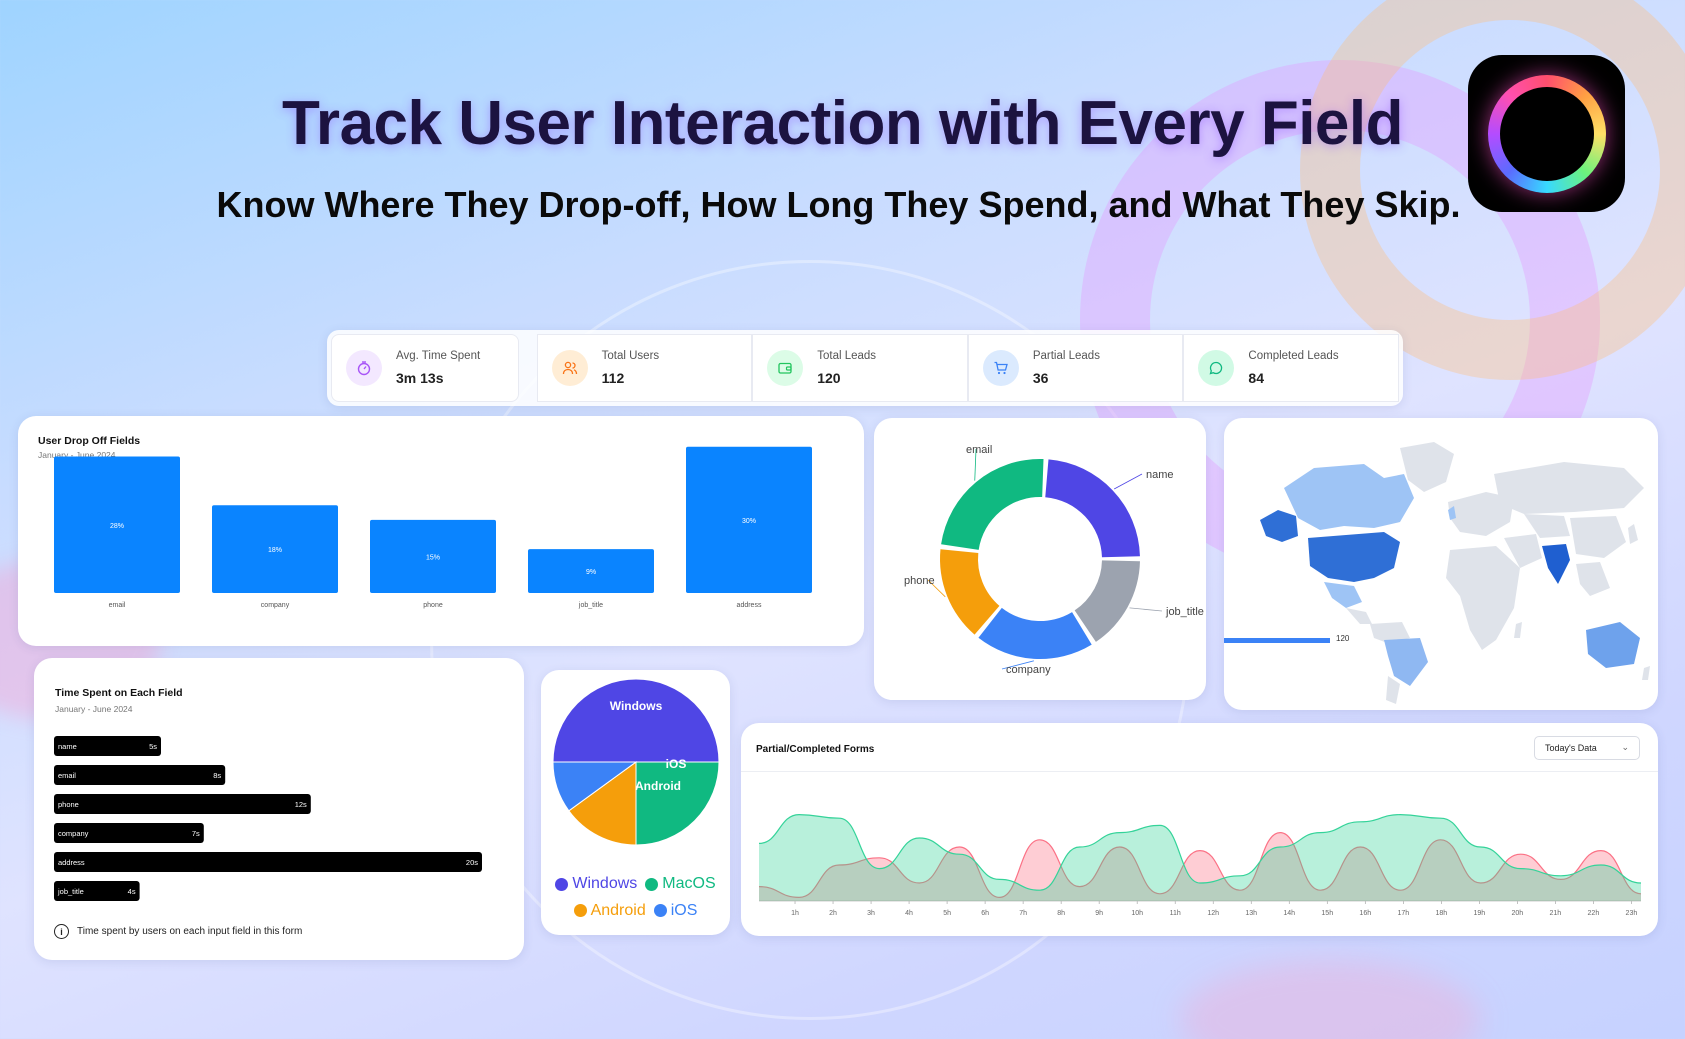  I want to click on area-tick-label: 7h, so click(1023, 913).